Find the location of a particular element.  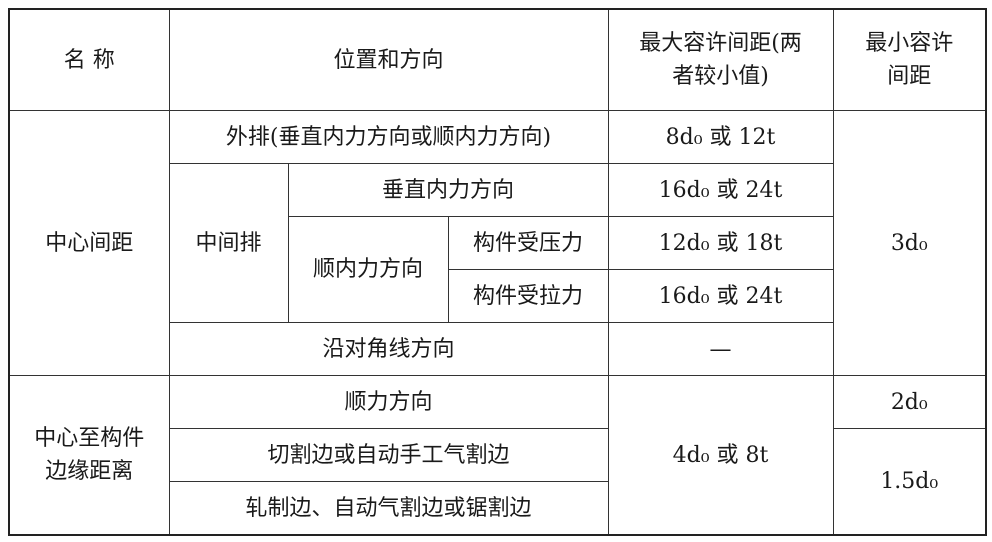

row: 沿对角线方向 — is located at coordinates (497, 349).